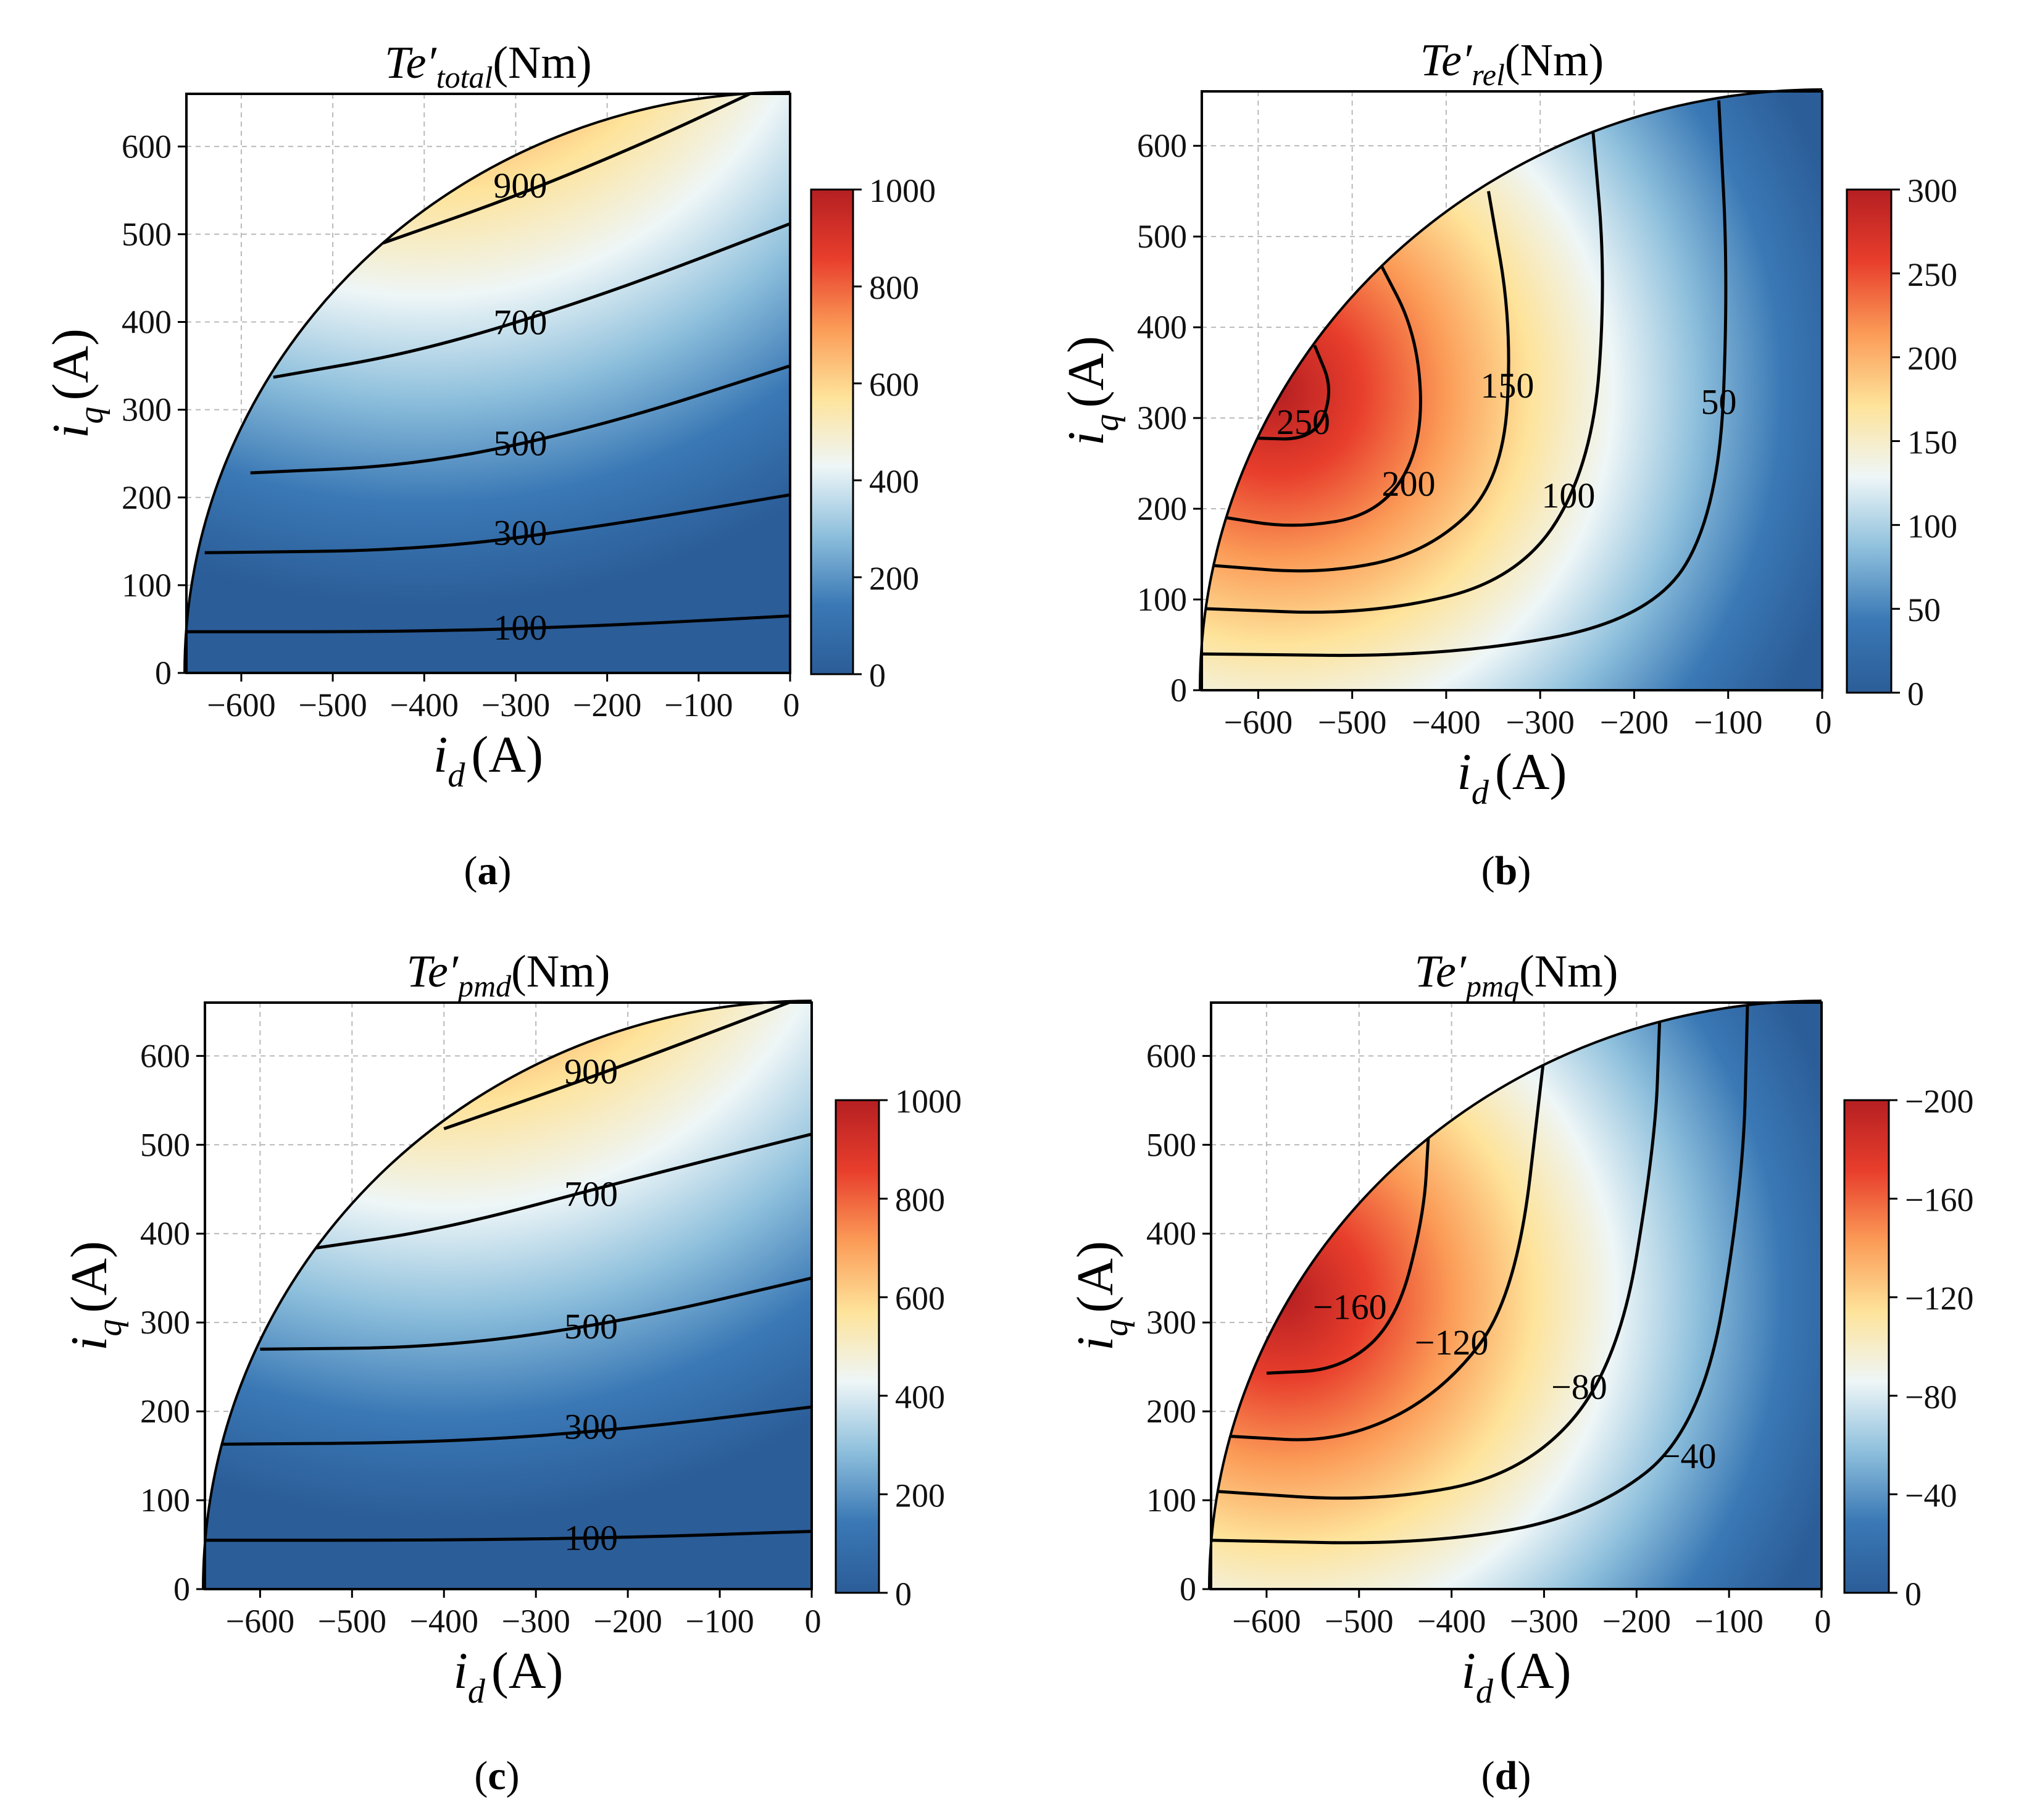 The width and height of the screenshot is (2024, 1820). I want to click on contour-label-3: 700, so click(591, 1194).